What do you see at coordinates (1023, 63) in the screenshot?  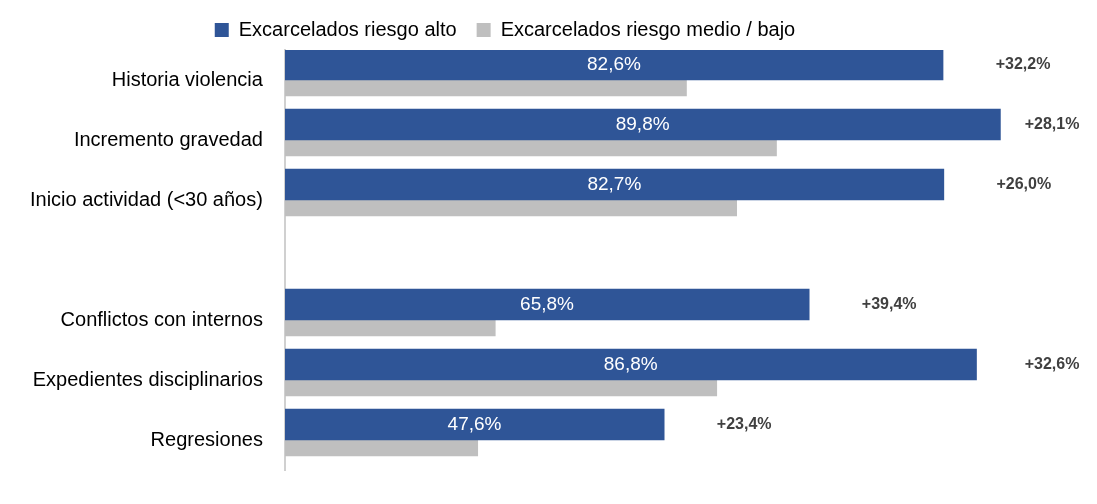 I see `annotation: +32,2%` at bounding box center [1023, 63].